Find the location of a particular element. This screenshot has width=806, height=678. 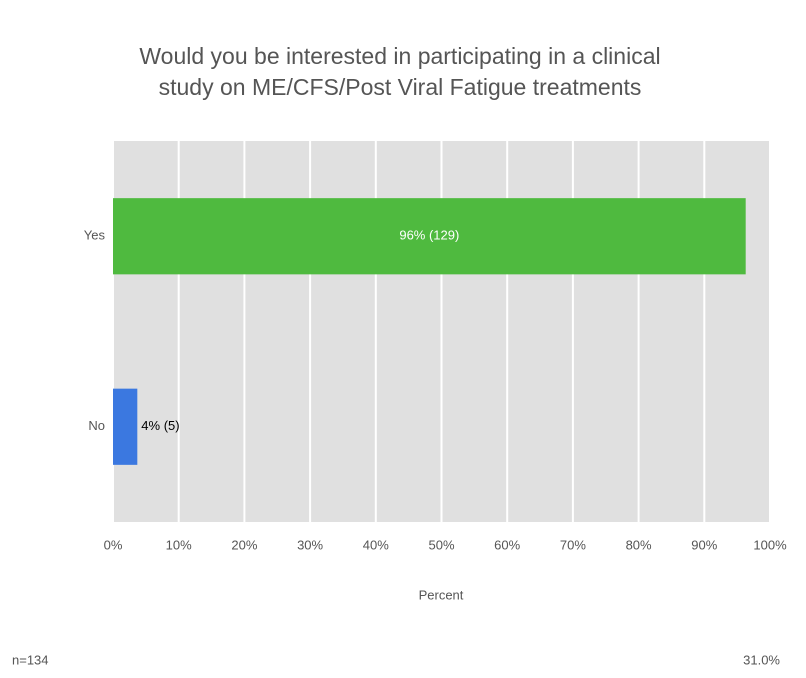

x-tick-label: 30% is located at coordinates (310, 544).